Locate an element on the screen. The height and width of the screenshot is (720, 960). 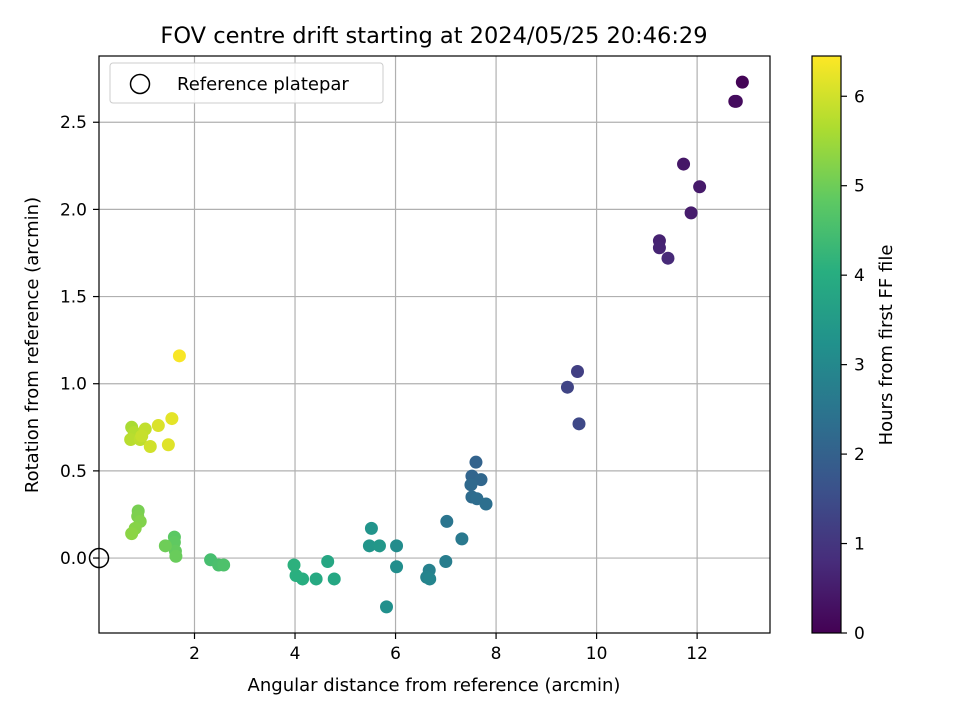
colorbar: 0 1 2 3 4 5 6 Hours from first FF file is located at coordinates (854, 349).